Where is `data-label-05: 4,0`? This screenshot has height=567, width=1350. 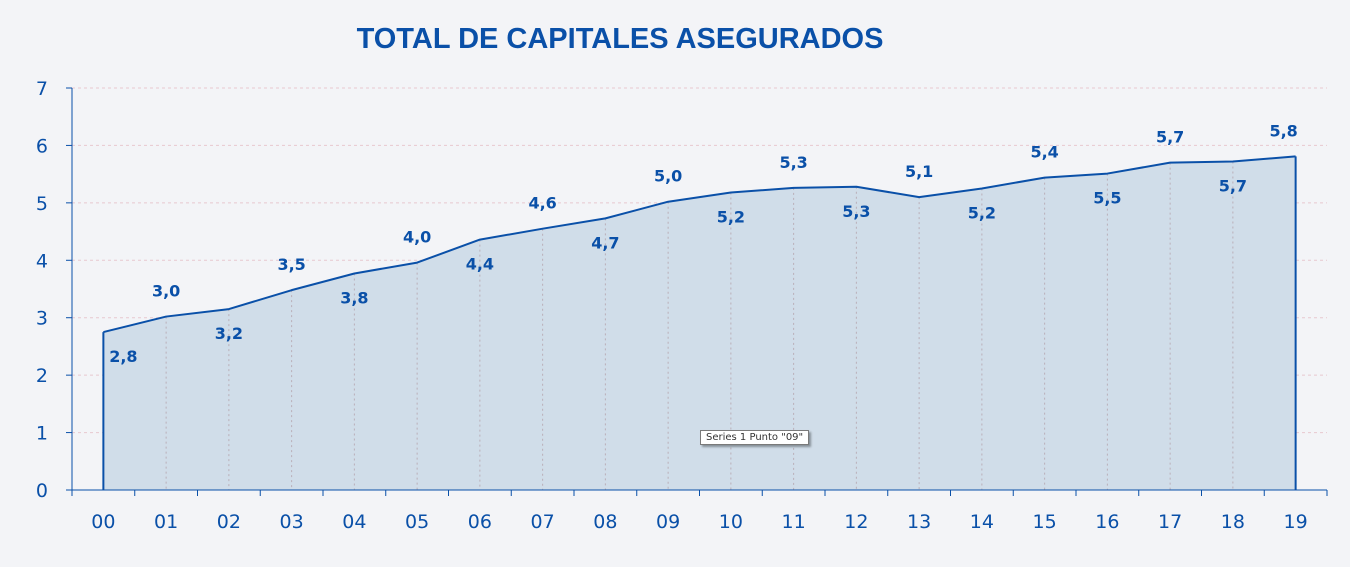
data-label-05: 4,0 is located at coordinates (417, 237).